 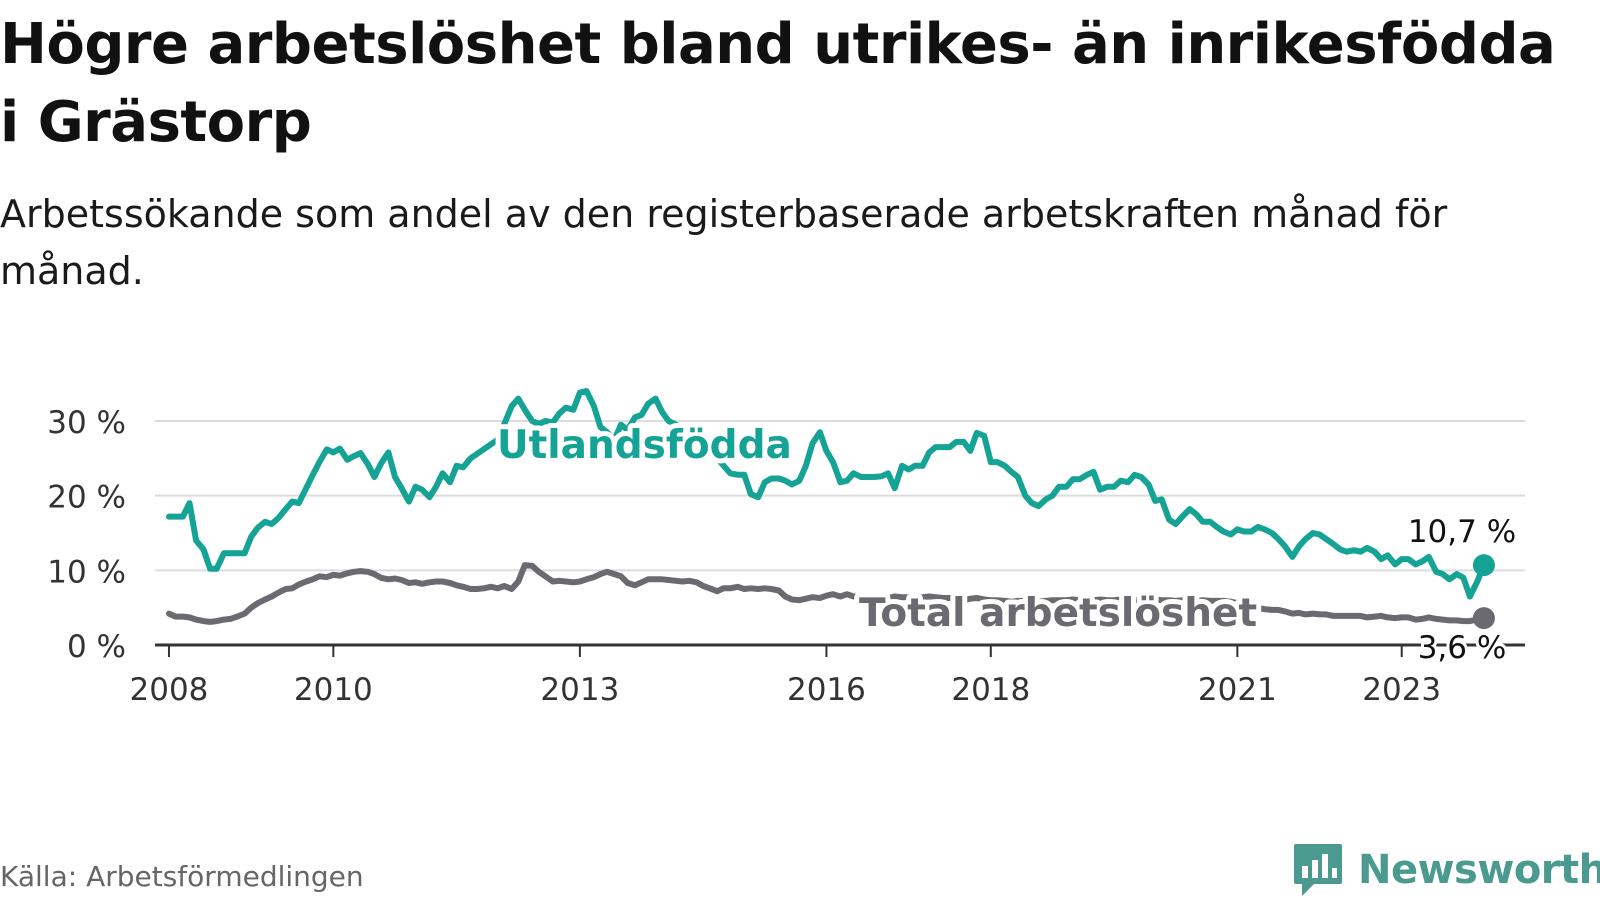 I want to click on brand-logo: Newsworthy, so click(x=1446, y=870).